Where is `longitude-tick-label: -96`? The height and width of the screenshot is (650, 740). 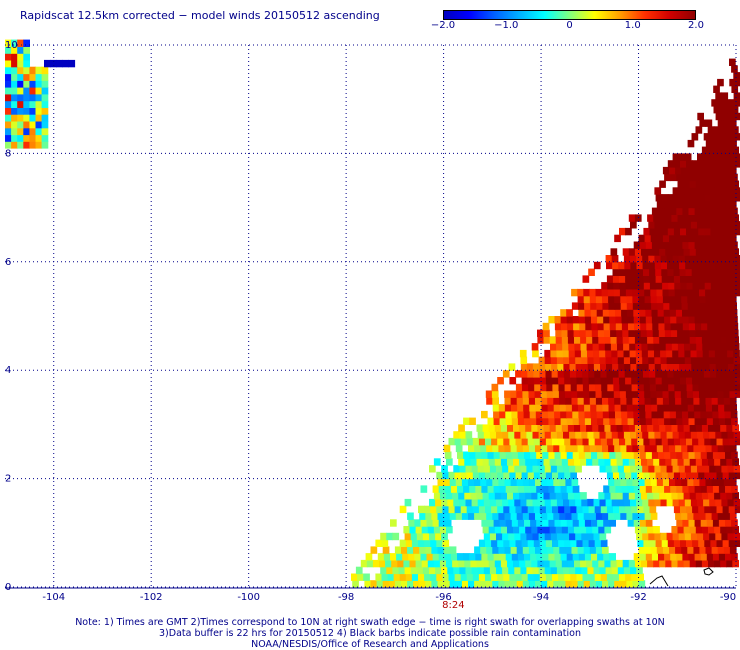
longitude-tick-label: -96 is located at coordinates (443, 597).